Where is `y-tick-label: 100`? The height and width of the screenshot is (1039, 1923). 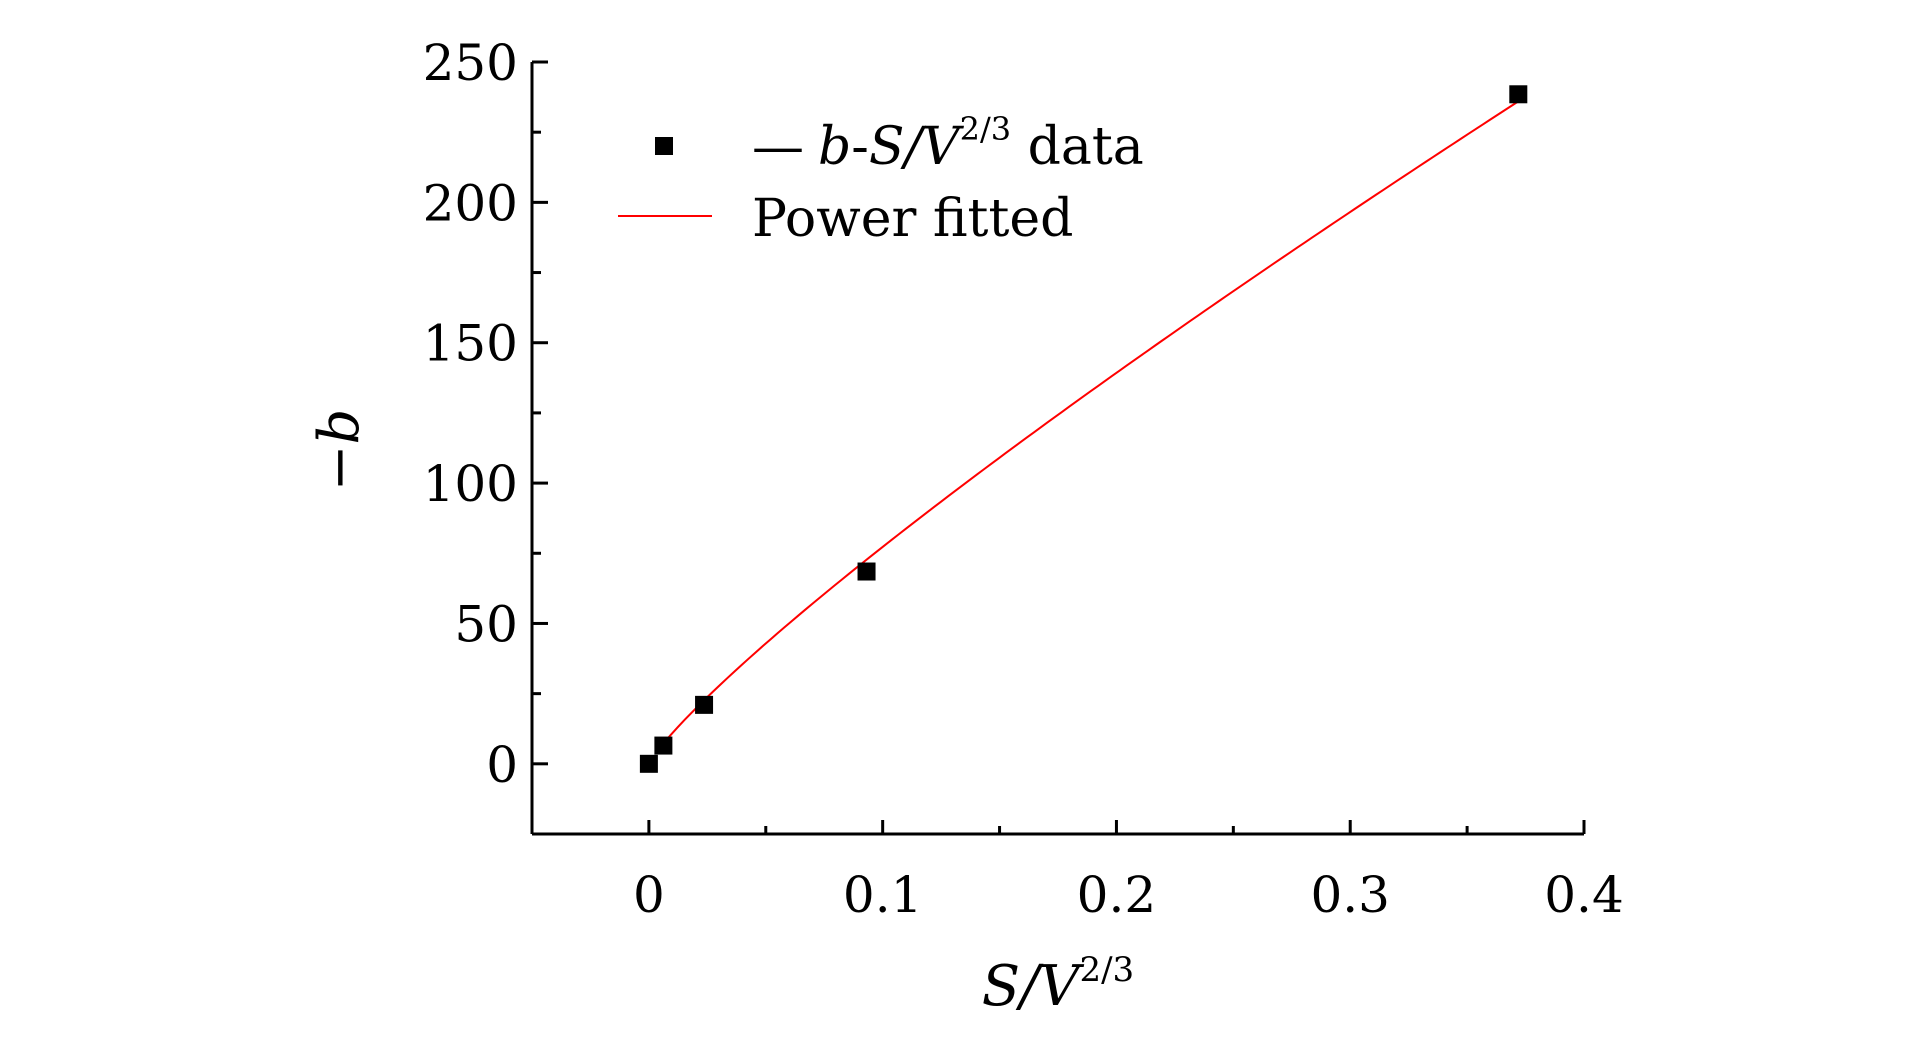 y-tick-label: 100 is located at coordinates (470, 484).